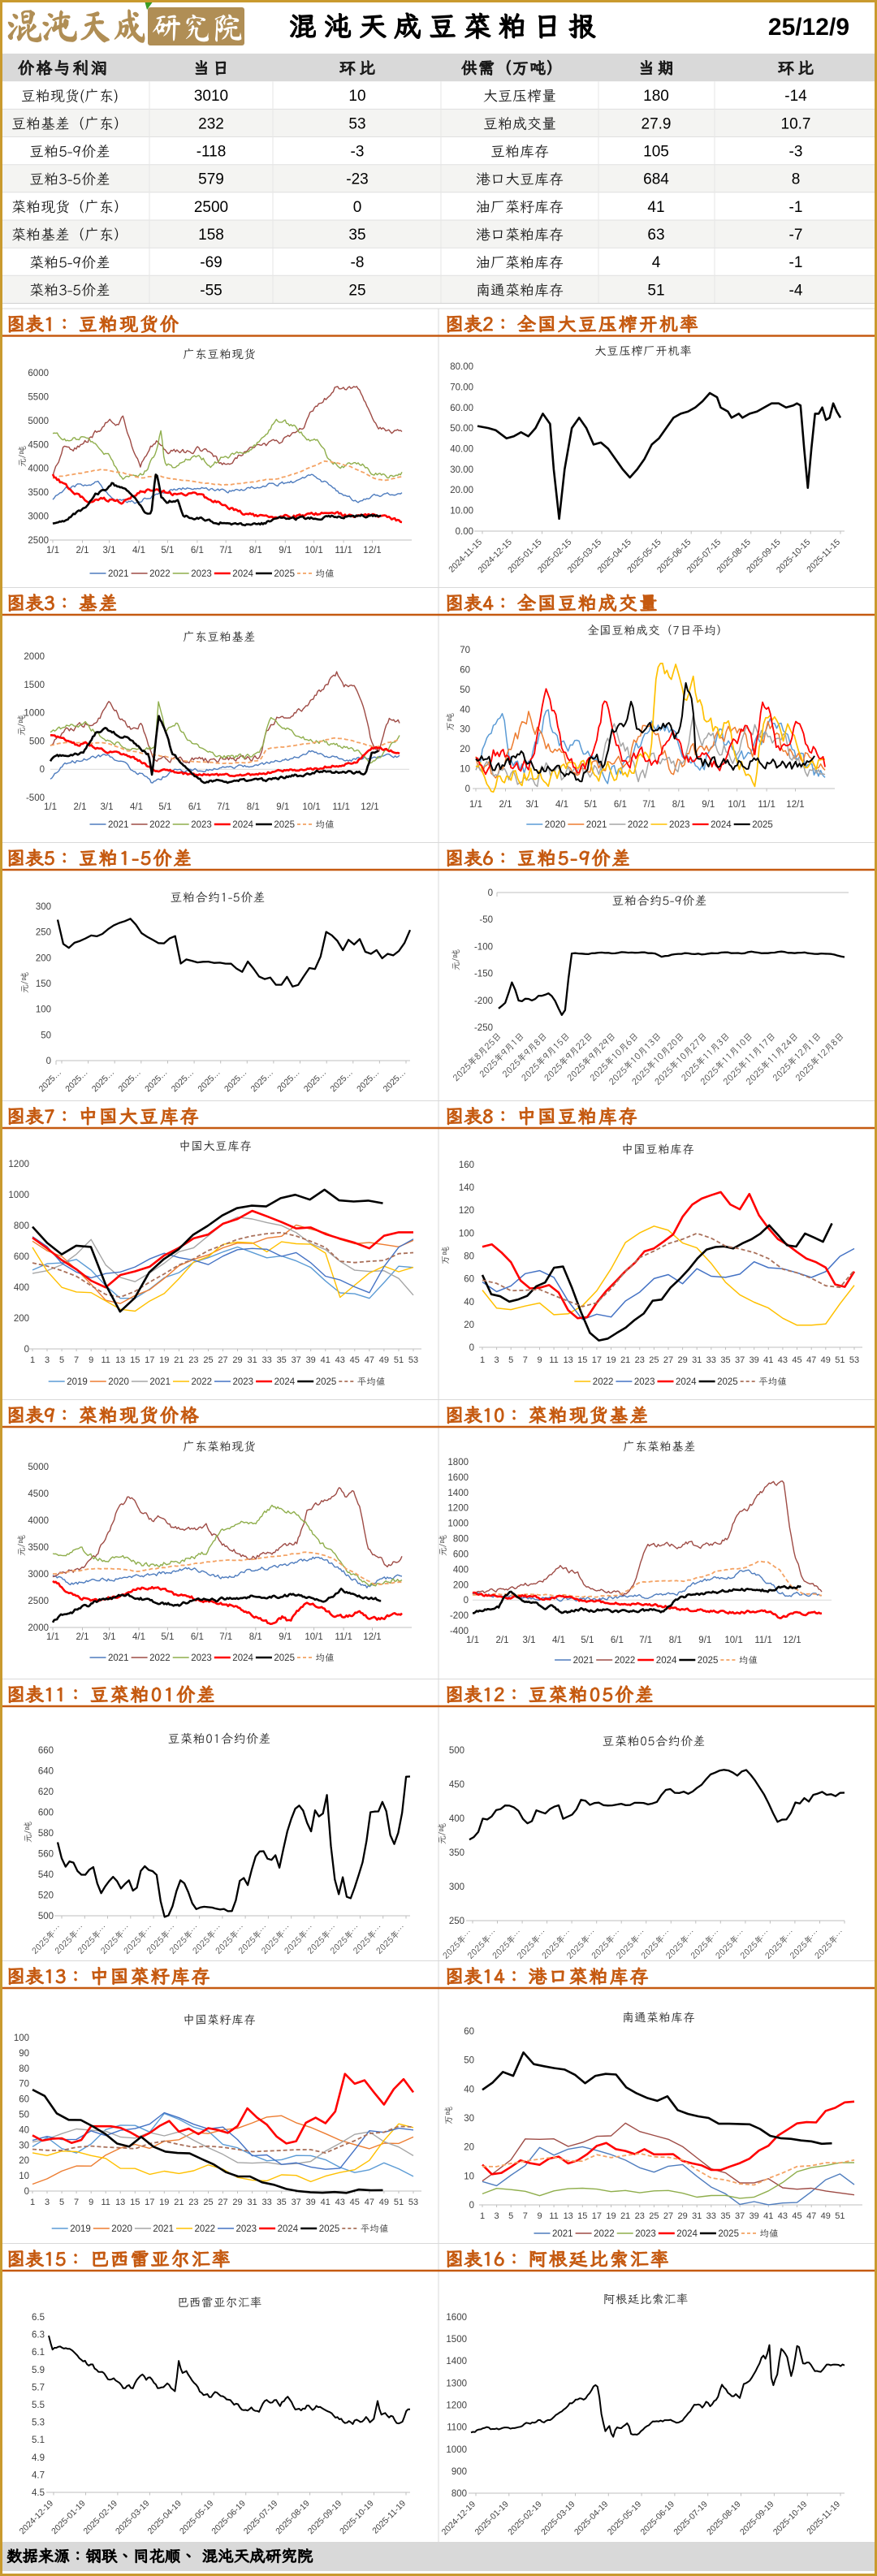  What do you see at coordinates (625, 2216) in the screenshot?
I see `svg-text: 21` at bounding box center [625, 2216].